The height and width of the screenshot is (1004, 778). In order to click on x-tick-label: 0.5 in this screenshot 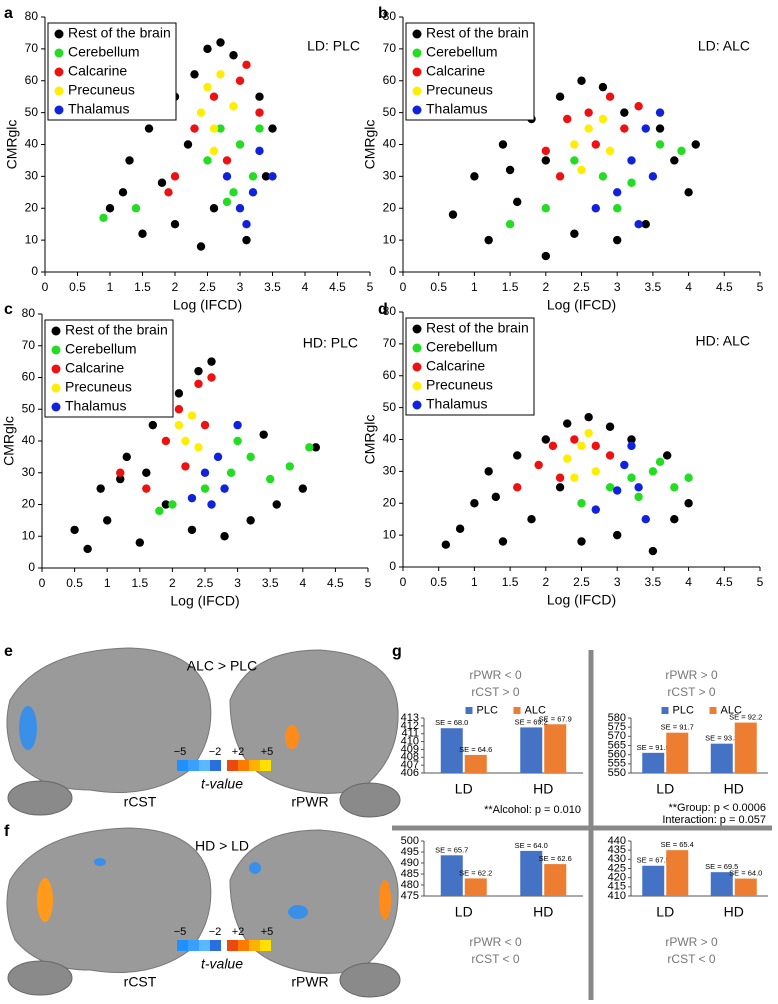, I will do `click(77, 287)`.